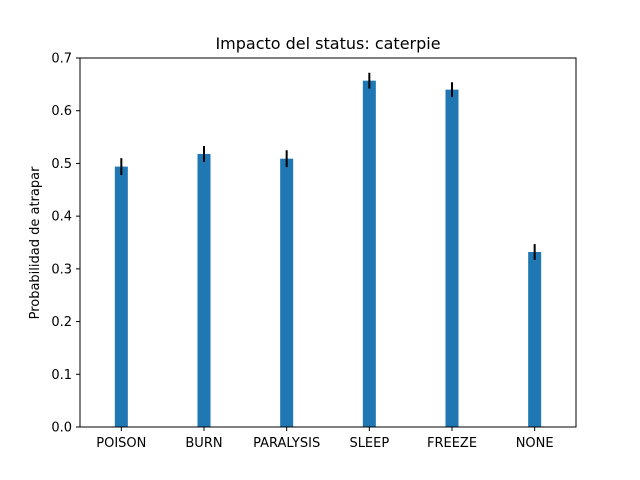 The image size is (640, 480). I want to click on x-tick-label: PARALYSIS, so click(286, 443).